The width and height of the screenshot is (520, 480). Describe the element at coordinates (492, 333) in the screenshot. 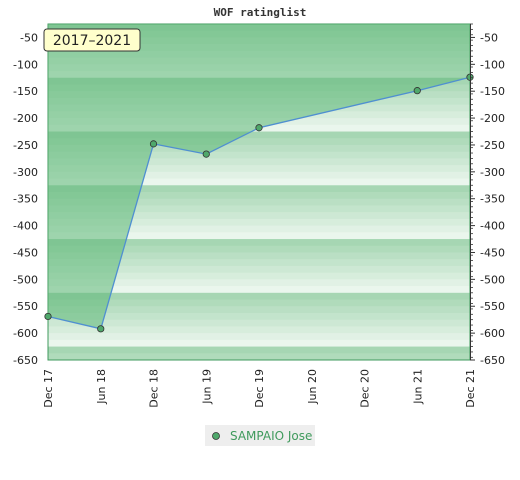

I see `y-tick-label-right: -600` at that location.